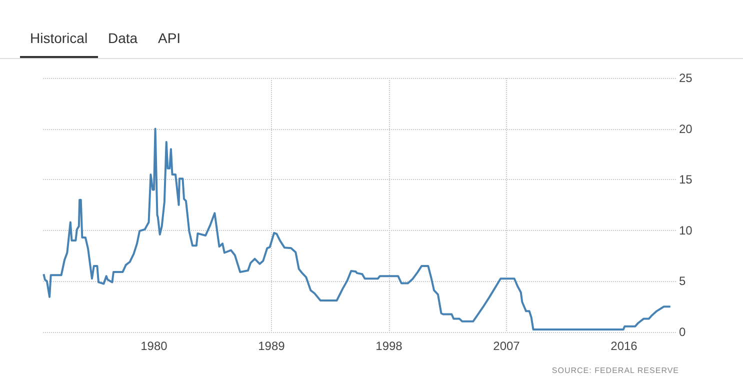 Image resolution: width=743 pixels, height=382 pixels. I want to click on x-tick-label: 1989, so click(272, 346).